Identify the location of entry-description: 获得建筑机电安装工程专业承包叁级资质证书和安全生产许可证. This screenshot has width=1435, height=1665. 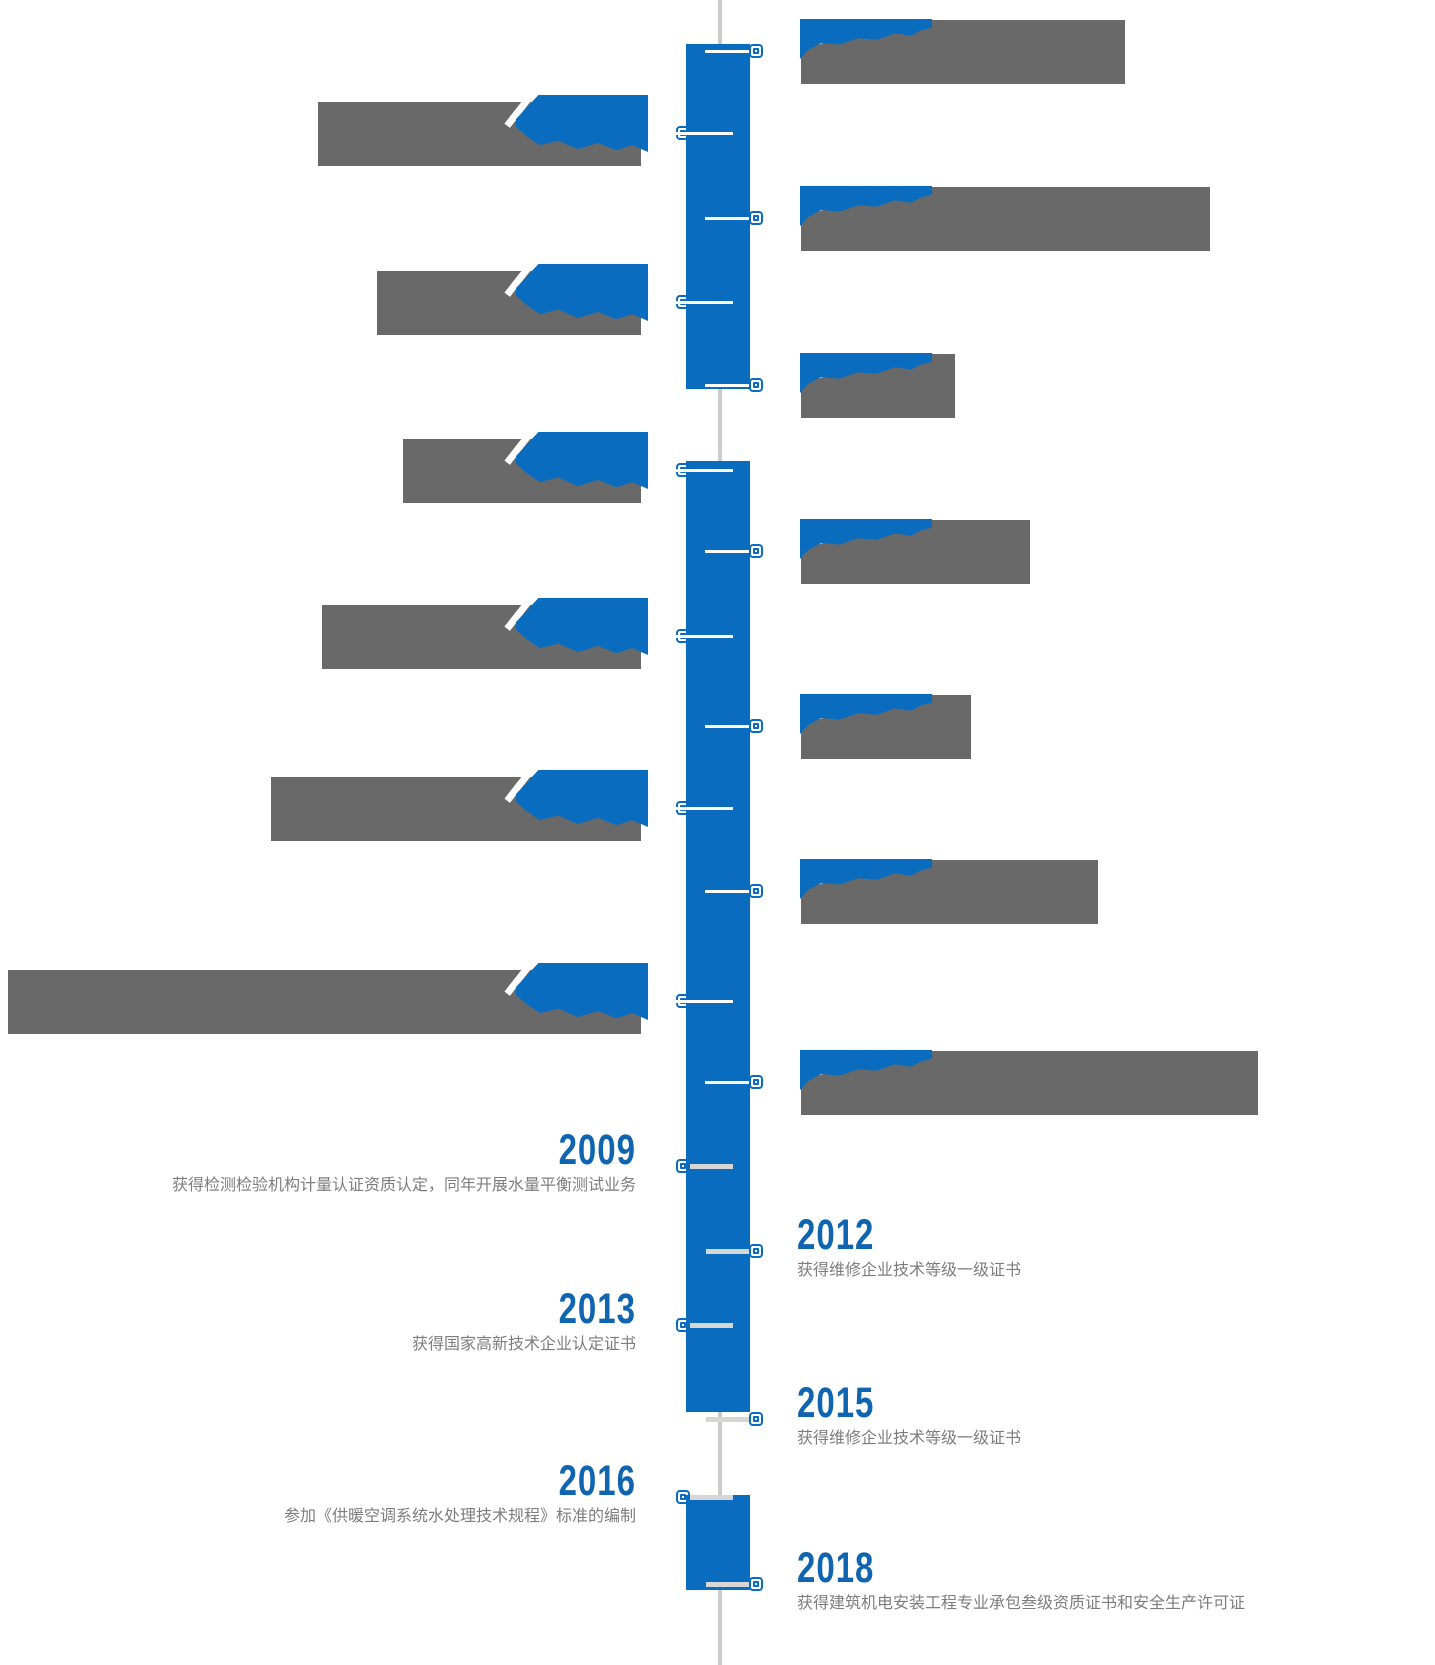
(1021, 1603).